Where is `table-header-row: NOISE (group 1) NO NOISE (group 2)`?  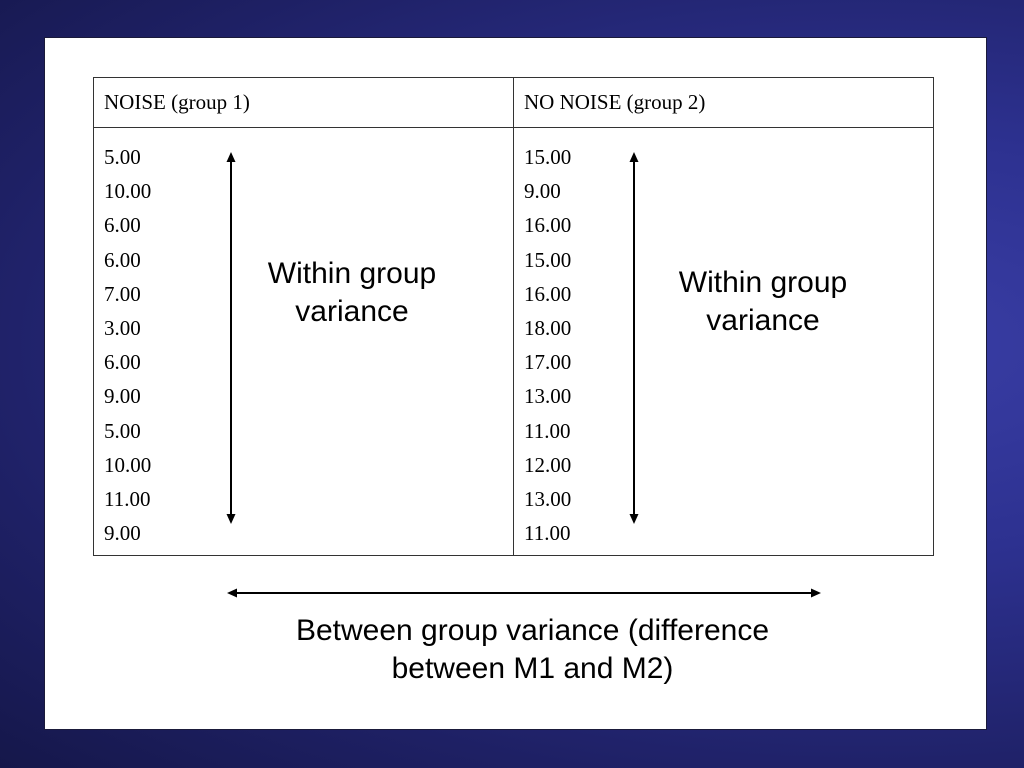
table-header-row: NOISE (group 1) NO NOISE (group 2) is located at coordinates (513, 102).